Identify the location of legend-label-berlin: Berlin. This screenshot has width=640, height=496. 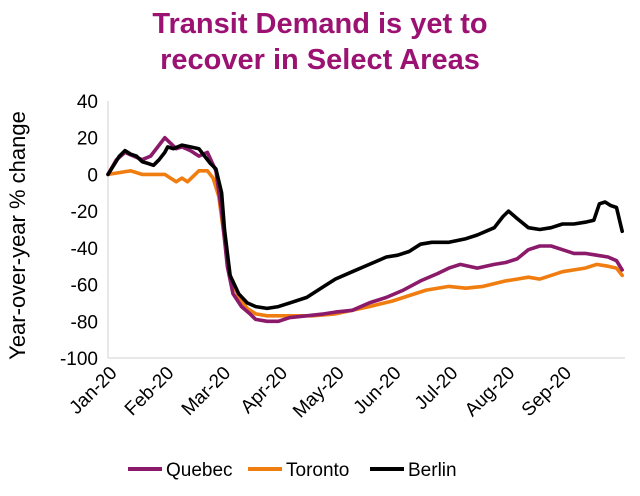
(432, 470).